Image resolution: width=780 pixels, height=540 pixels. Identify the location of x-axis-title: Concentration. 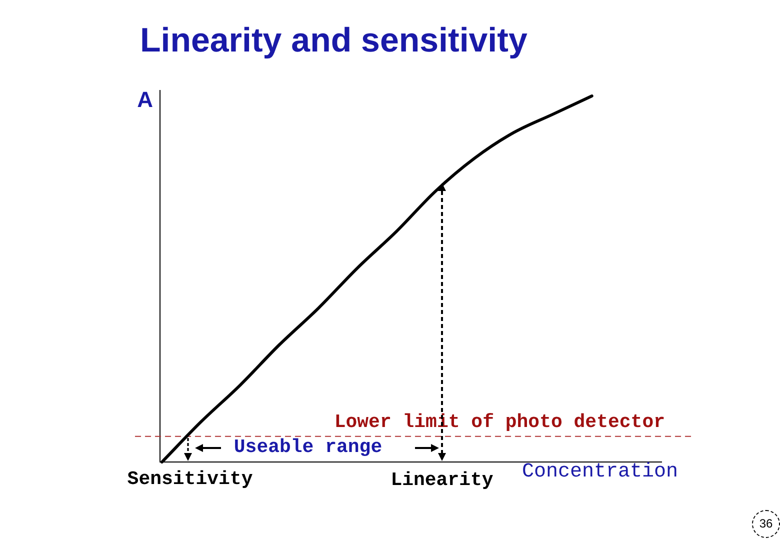
(600, 472).